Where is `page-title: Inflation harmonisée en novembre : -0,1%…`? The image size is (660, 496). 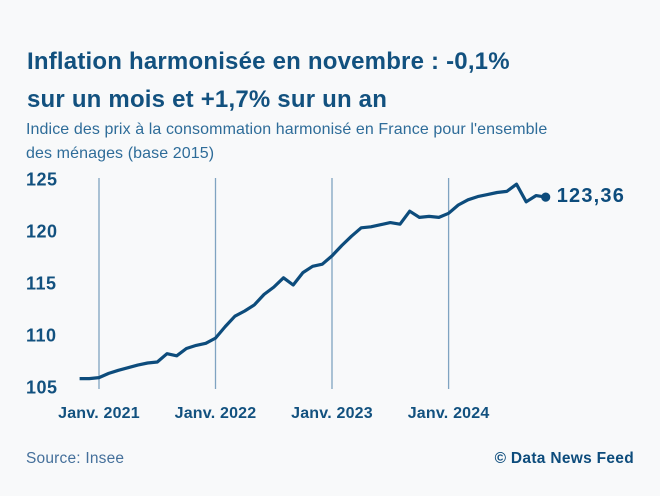 page-title: Inflation harmonisée en novembre : -0,1%… is located at coordinates (339, 81).